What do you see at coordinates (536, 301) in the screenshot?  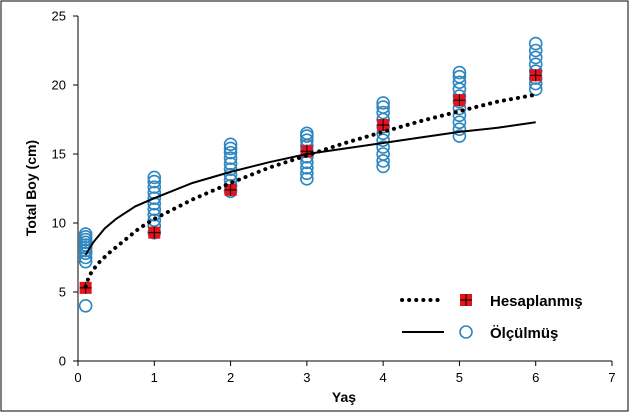 I see `legend-label-calculated: Hesaplanmış` at bounding box center [536, 301].